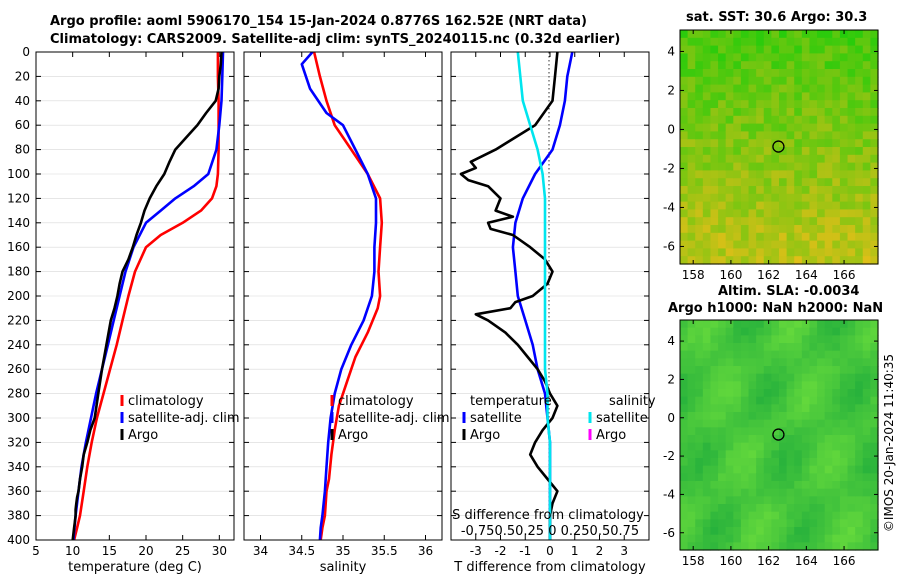  I want to click on map-x-tick-label: 164, so click(806, 275).